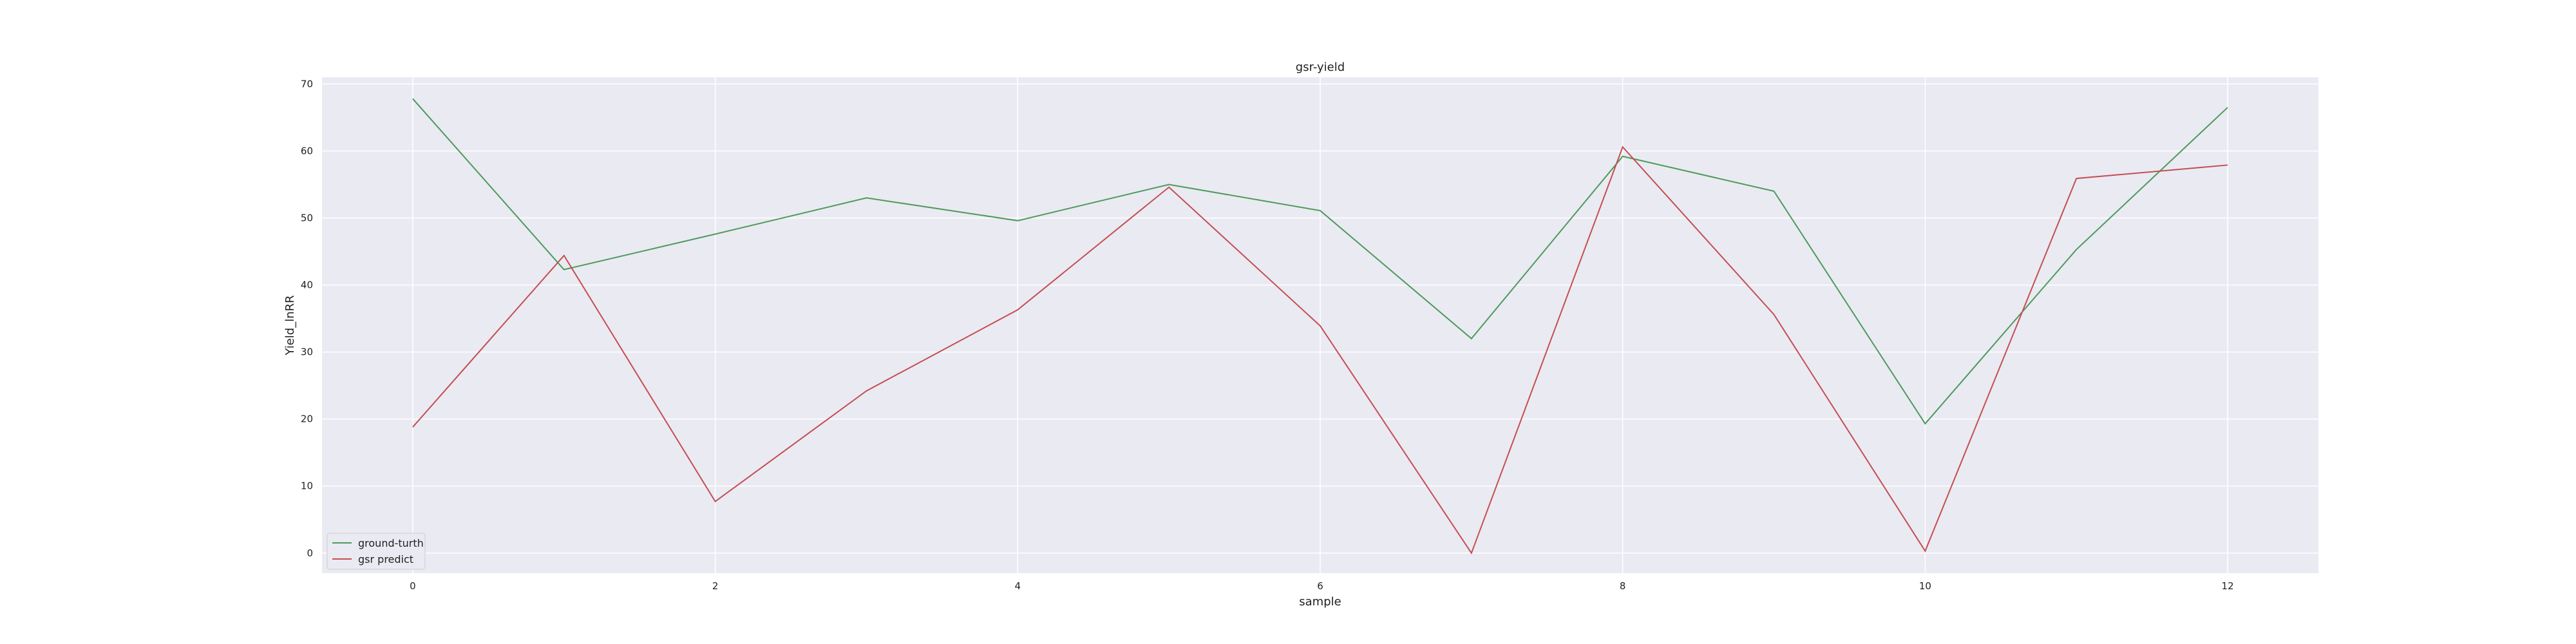 This screenshot has width=2576, height=644. Describe the element at coordinates (1925, 586) in the screenshot. I see `x-tick-label: 10` at that location.